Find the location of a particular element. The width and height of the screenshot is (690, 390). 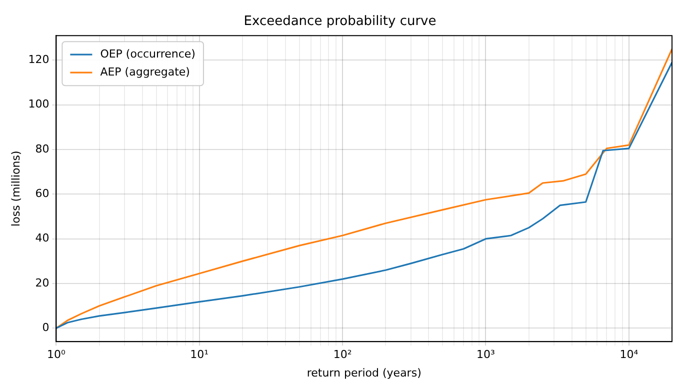

x-tick-label: 10¹ is located at coordinates (199, 355).